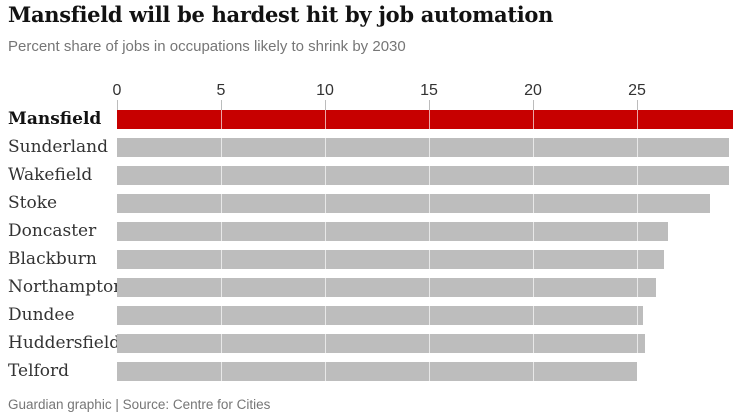 The width and height of the screenshot is (750, 420). Describe the element at coordinates (64, 343) in the screenshot. I see `category-label: Huddersfield` at that location.